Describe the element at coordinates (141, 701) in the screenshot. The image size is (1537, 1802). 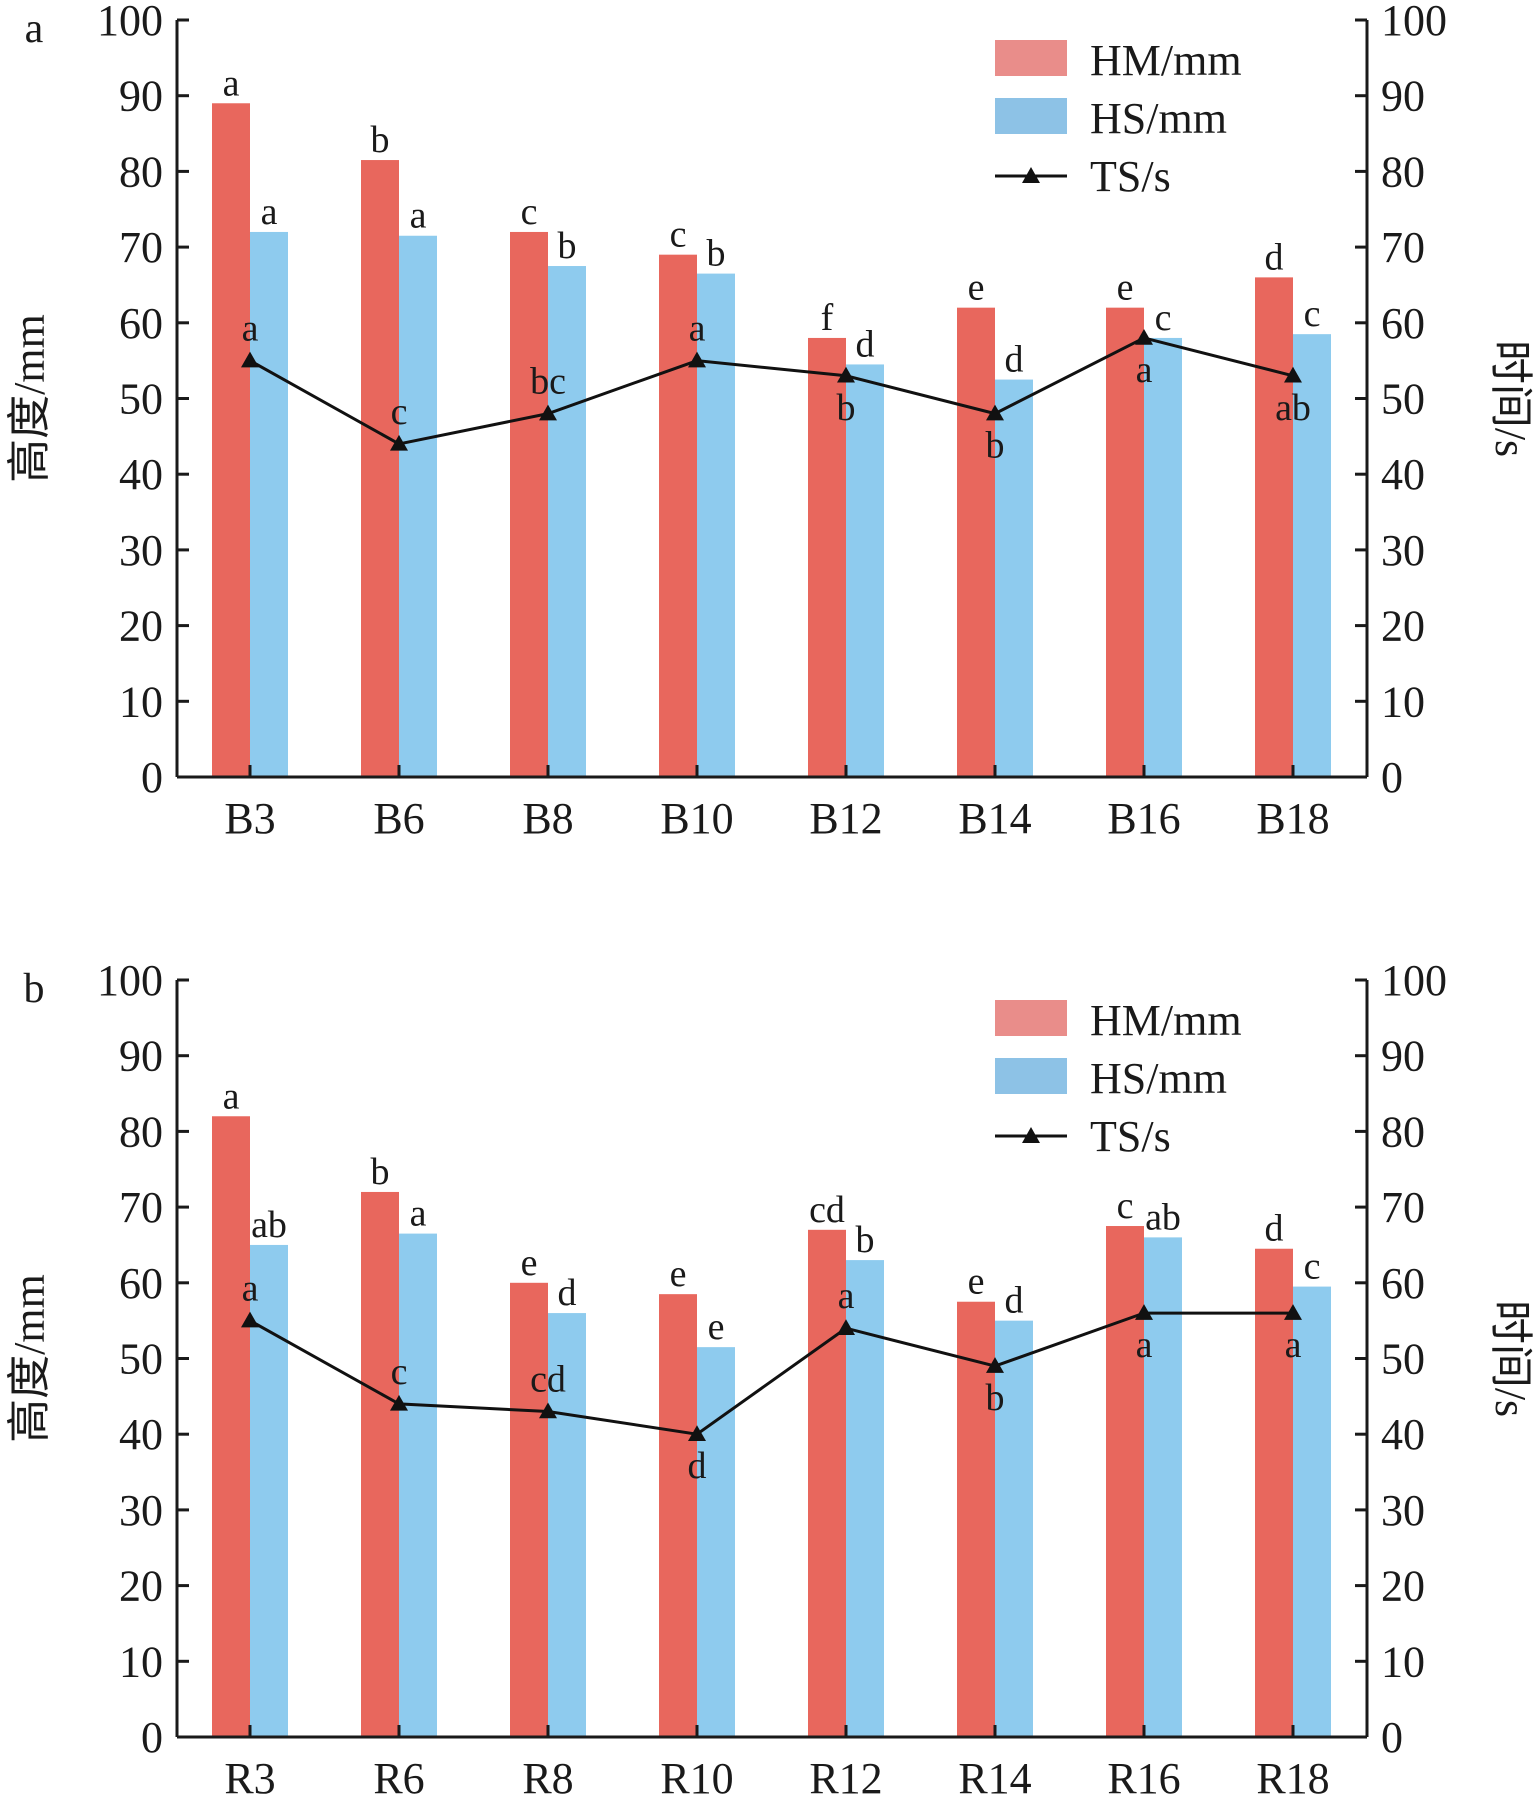
I see `panel-a-ytick-label-left-10: 10` at that location.